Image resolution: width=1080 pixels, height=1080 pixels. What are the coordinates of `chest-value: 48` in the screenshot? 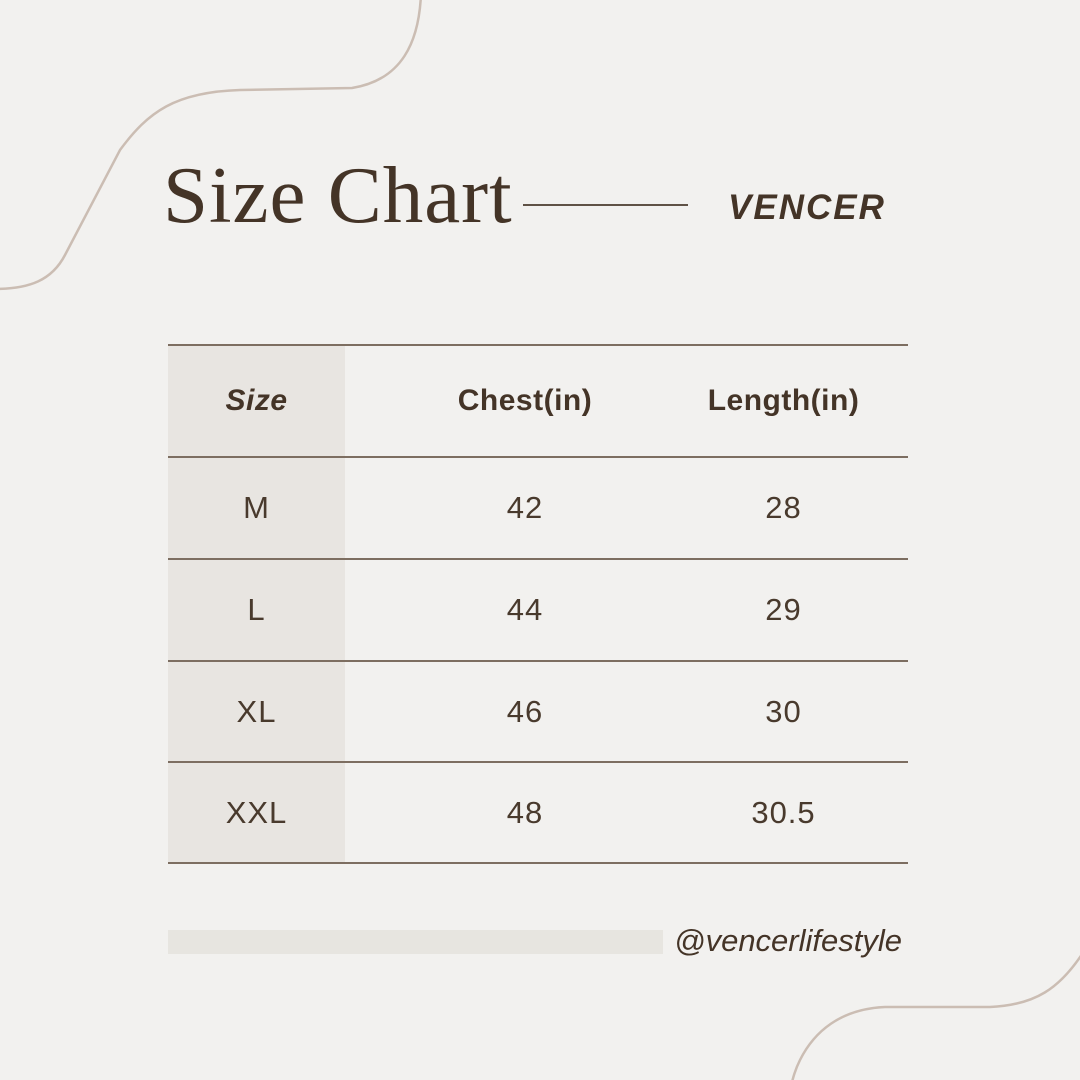 It's located at (525, 812).